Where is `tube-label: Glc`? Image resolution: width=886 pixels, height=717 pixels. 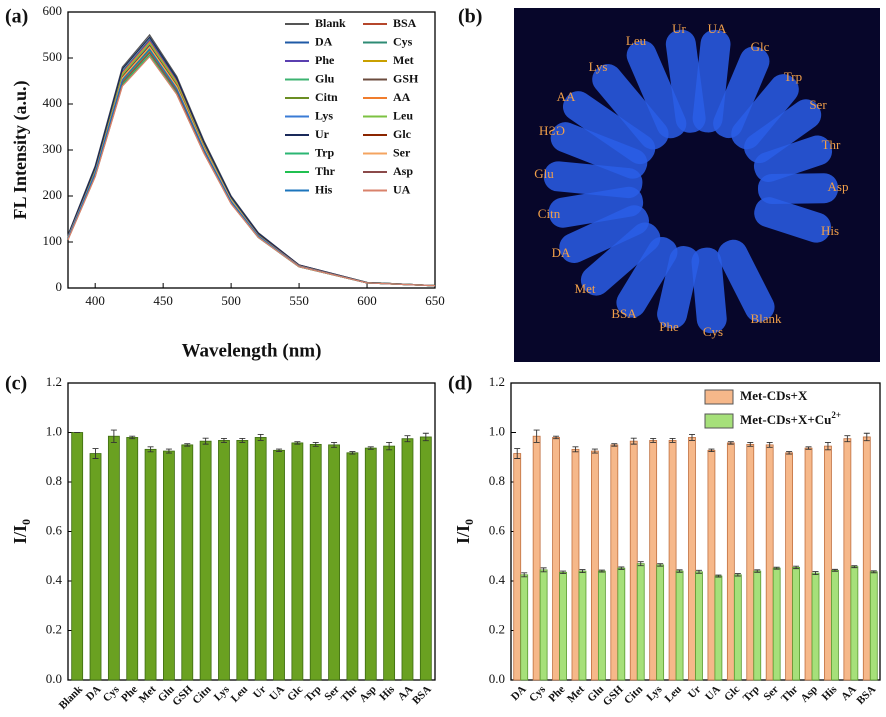 tube-label: Glc is located at coordinates (760, 46).